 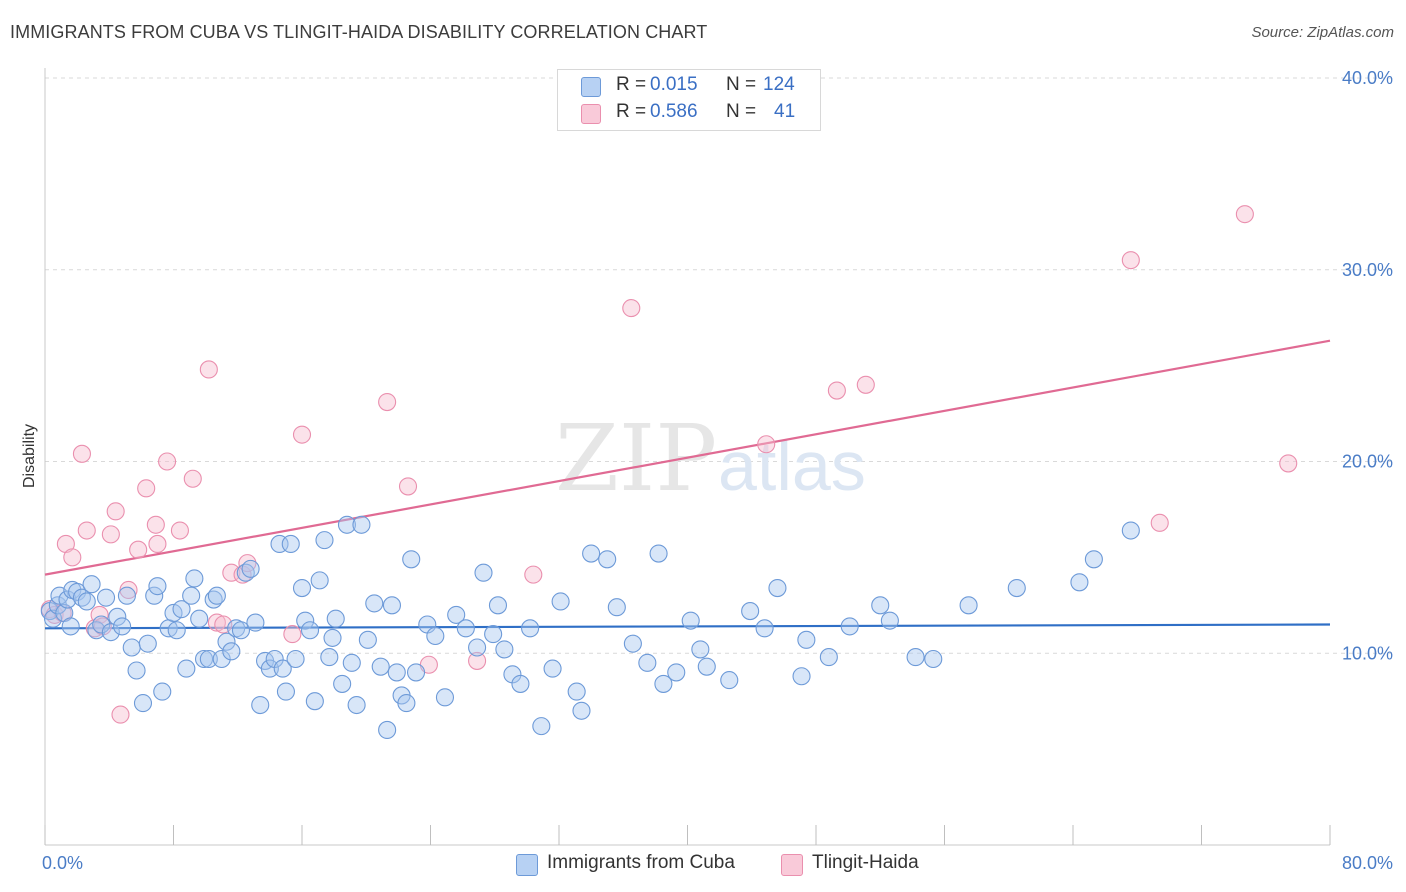 I want to click on legend-n-value: 124, so click(x=779, y=84).